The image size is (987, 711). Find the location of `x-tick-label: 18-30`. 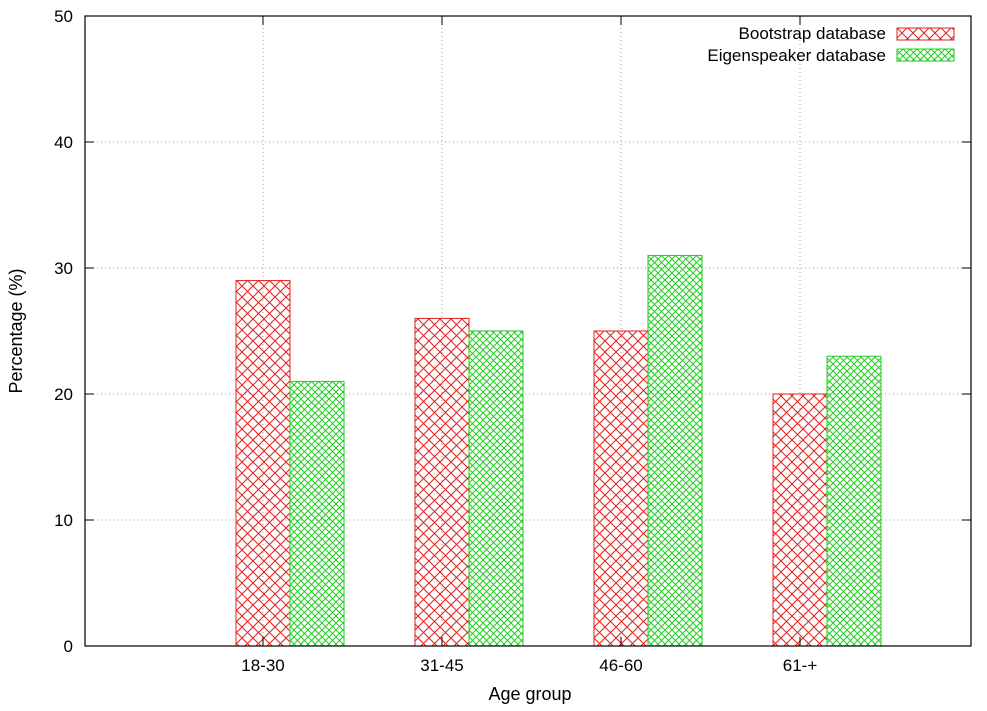

x-tick-label: 18-30 is located at coordinates (262, 665).